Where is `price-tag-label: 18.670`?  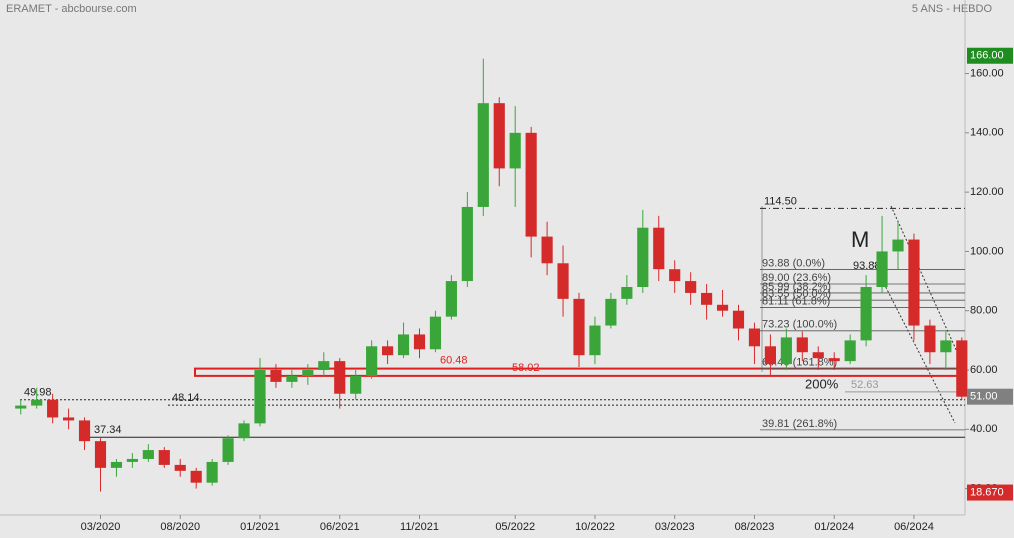
price-tag-label: 18.670 is located at coordinates (987, 492).